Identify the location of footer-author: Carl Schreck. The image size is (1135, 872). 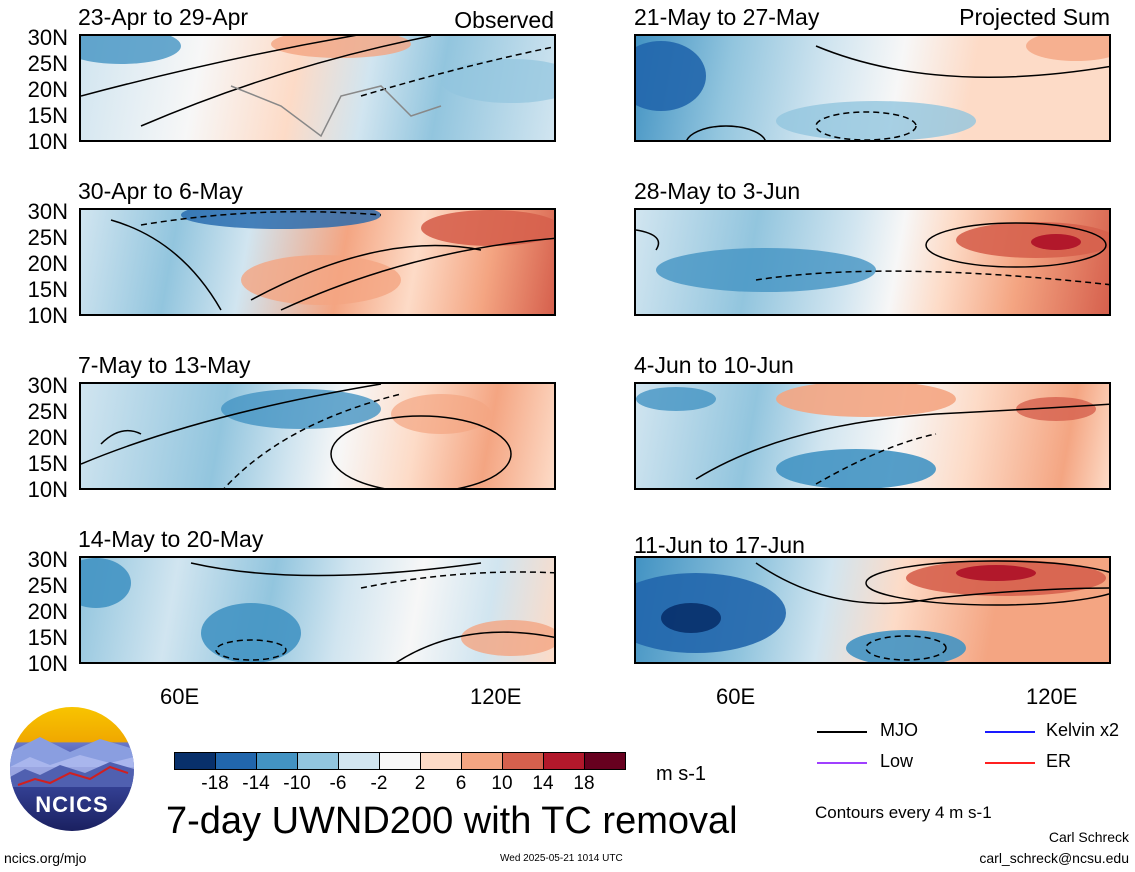
(1088, 837).